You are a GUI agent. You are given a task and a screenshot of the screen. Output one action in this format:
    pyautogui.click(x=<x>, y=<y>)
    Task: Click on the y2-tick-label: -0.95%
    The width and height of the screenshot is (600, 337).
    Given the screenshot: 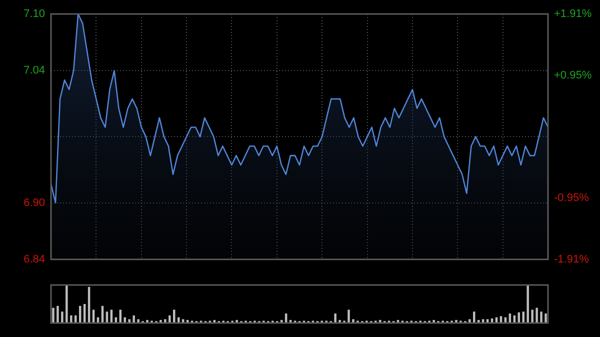 What is the action you would take?
    pyautogui.click(x=572, y=198)
    